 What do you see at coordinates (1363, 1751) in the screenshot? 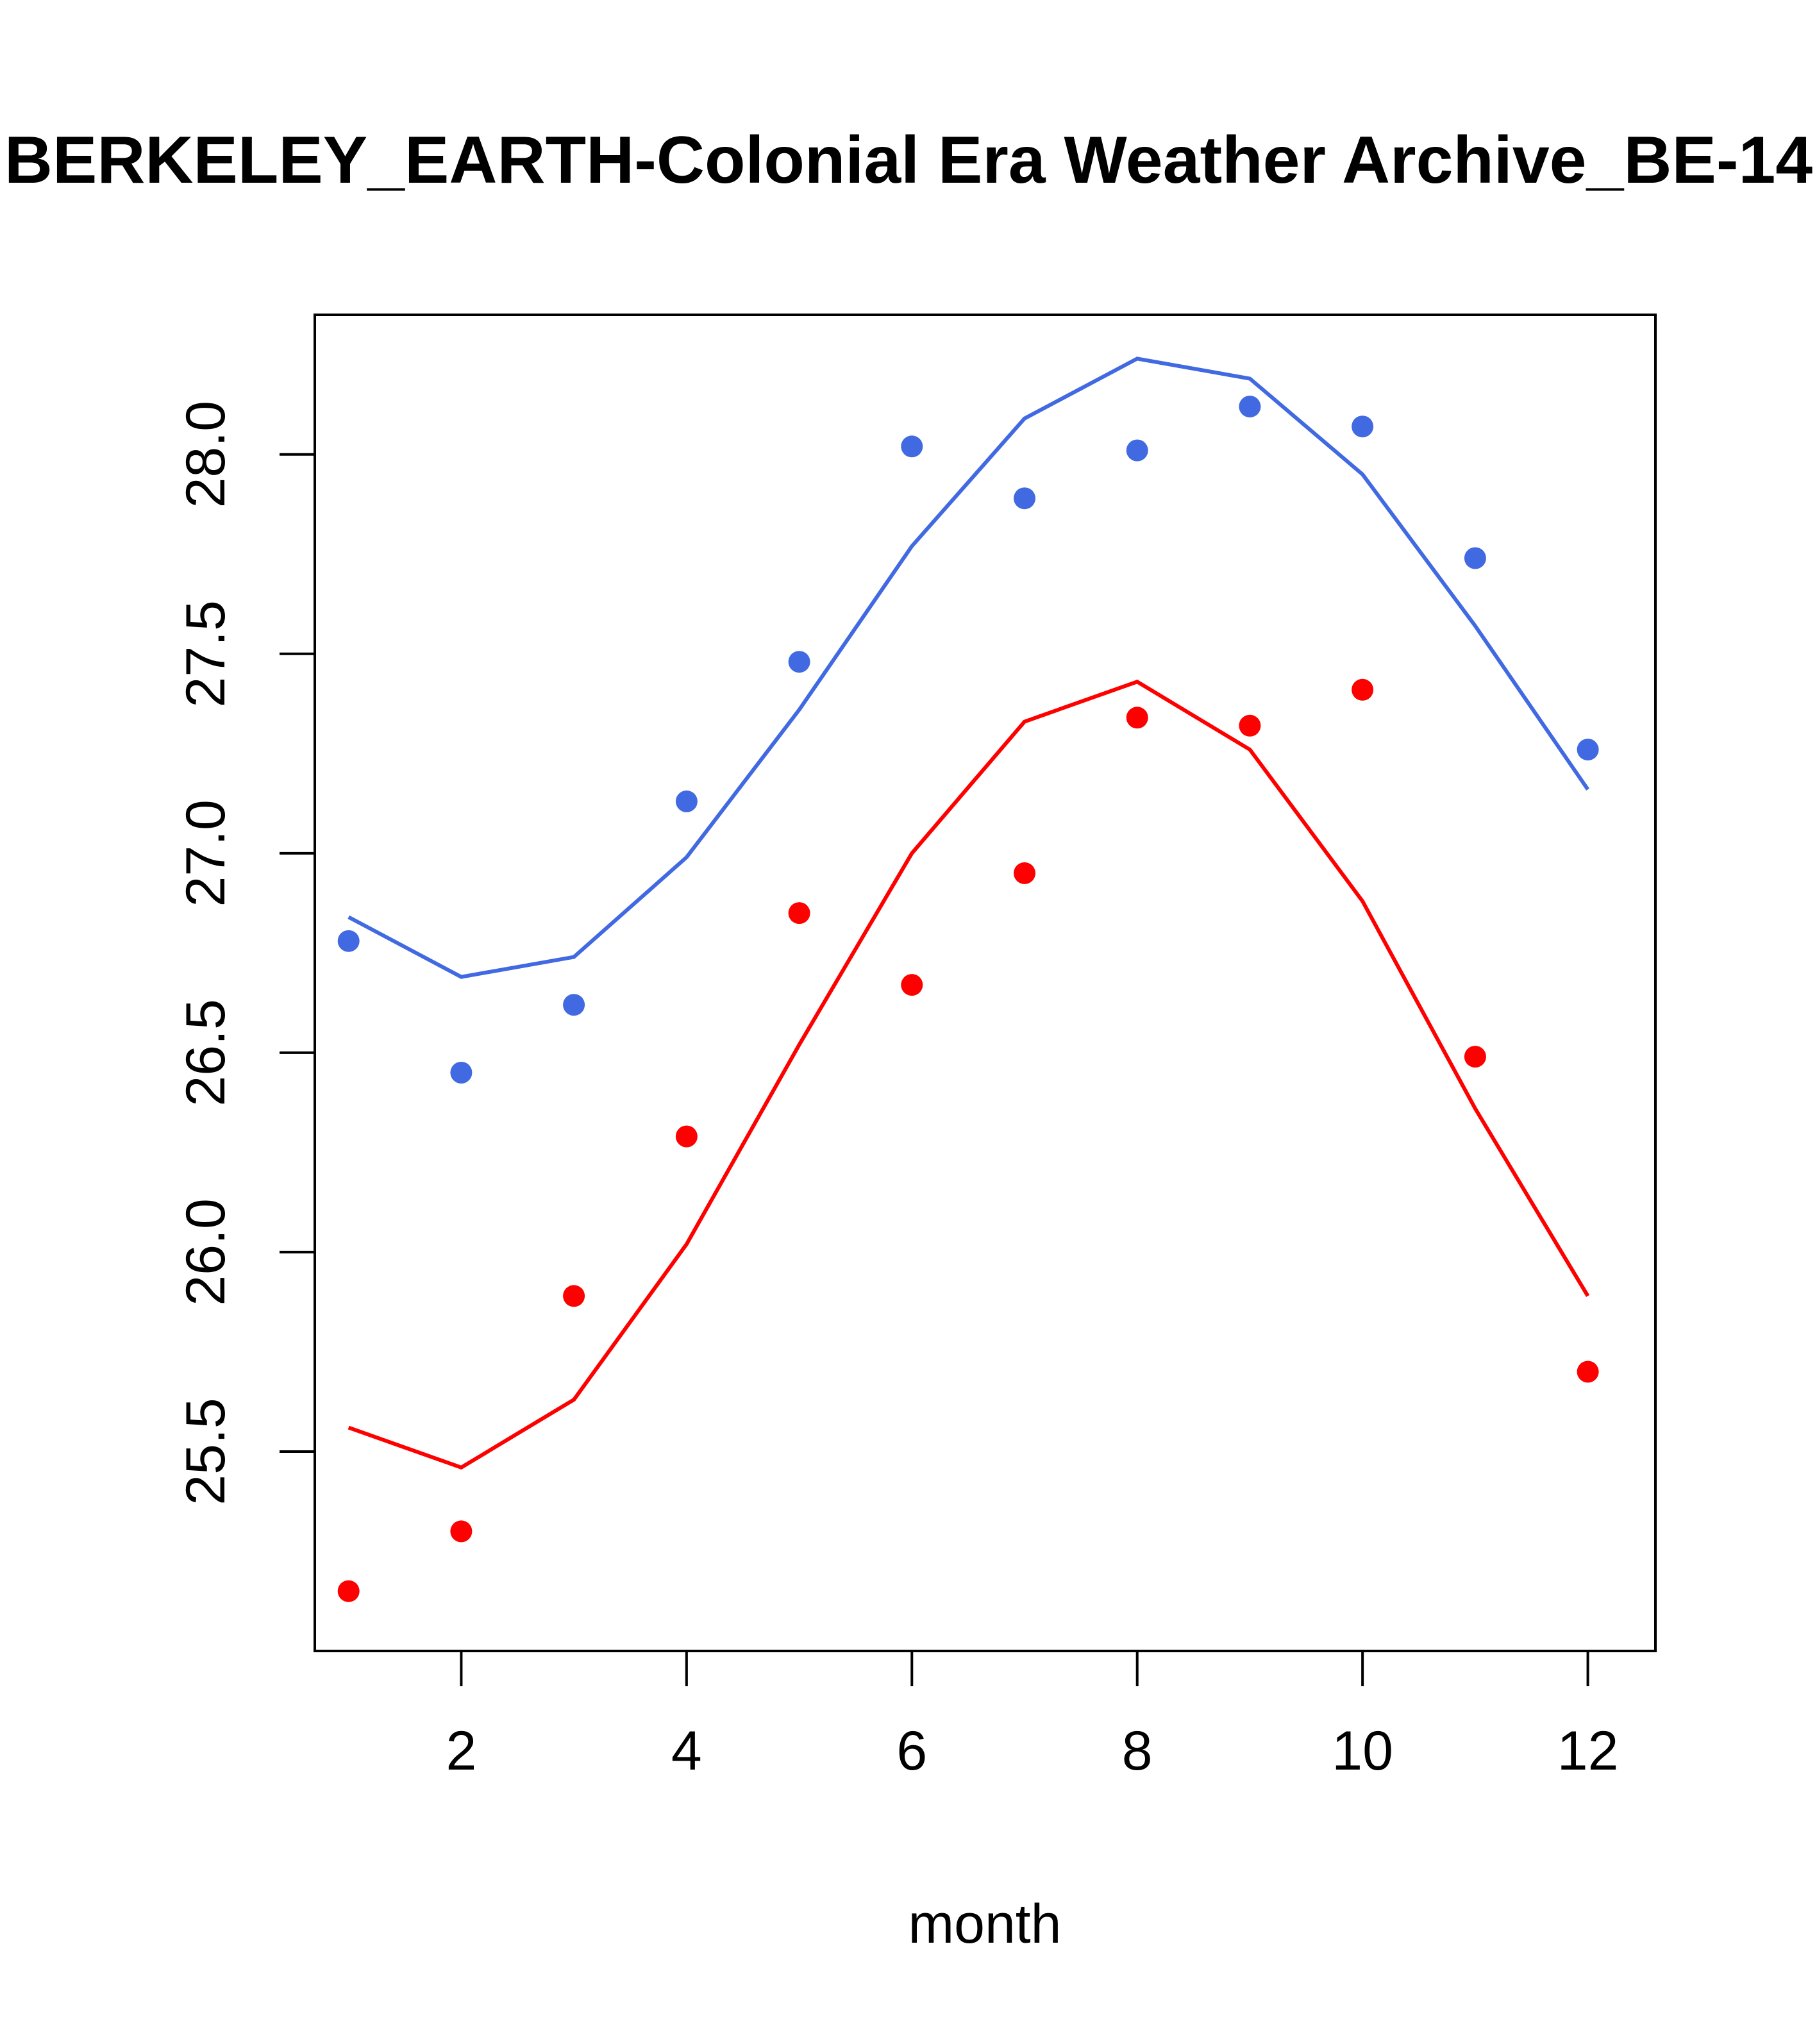
I see `x-tick-label: 10` at bounding box center [1363, 1751].